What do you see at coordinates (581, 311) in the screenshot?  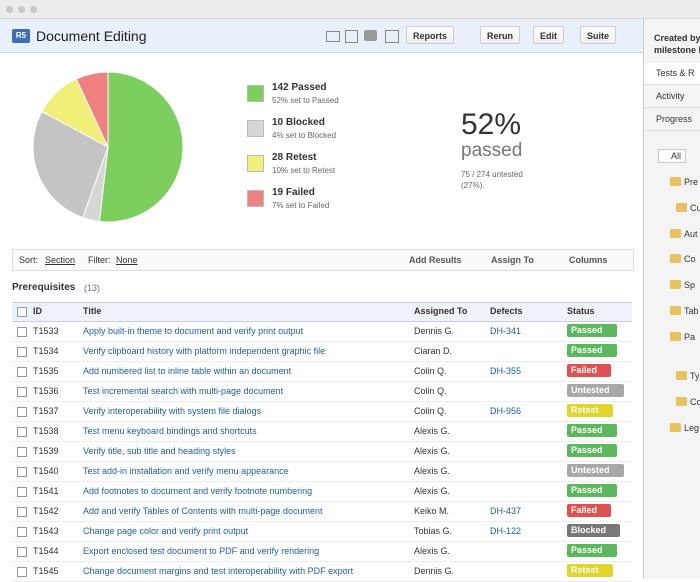 I see `column-header: Status` at bounding box center [581, 311].